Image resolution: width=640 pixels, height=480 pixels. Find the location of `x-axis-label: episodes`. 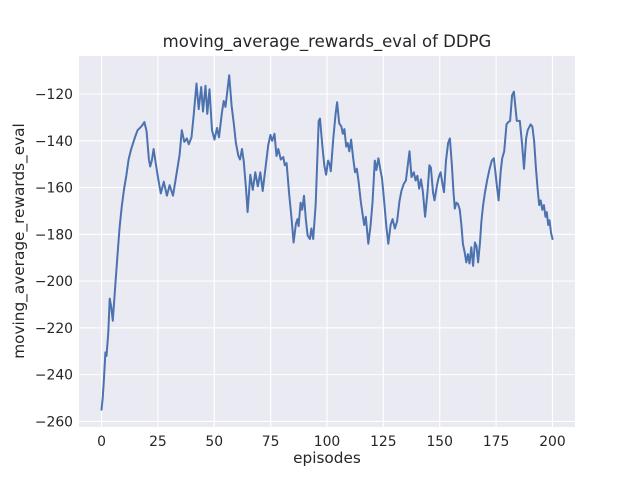

x-axis-label: episodes is located at coordinates (327, 458).